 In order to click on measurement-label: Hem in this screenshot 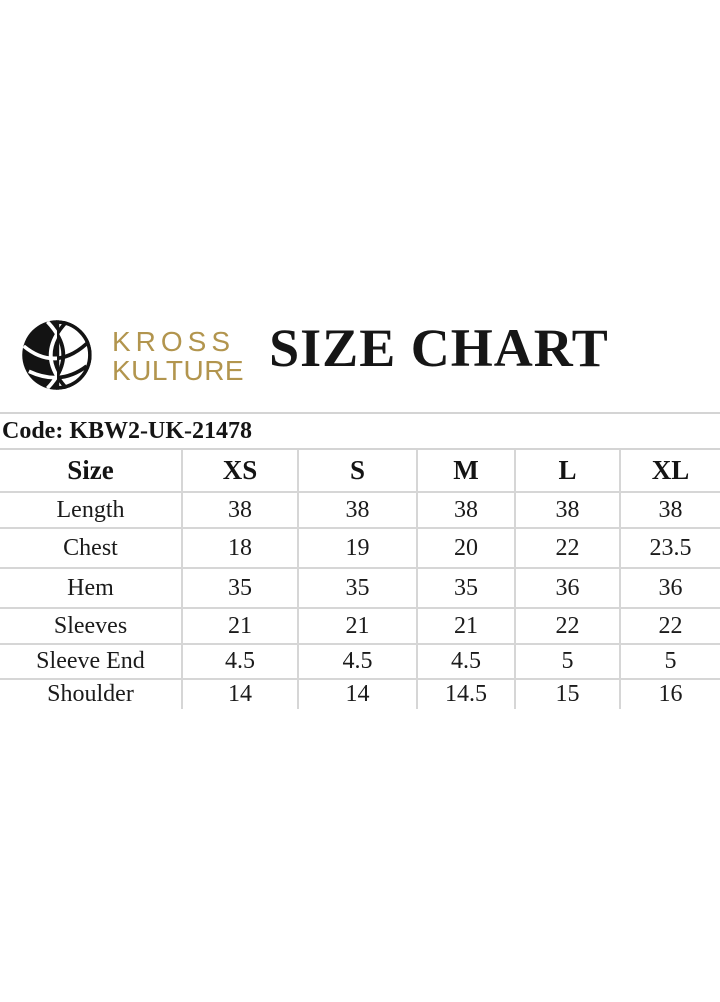, I will do `click(91, 588)`.